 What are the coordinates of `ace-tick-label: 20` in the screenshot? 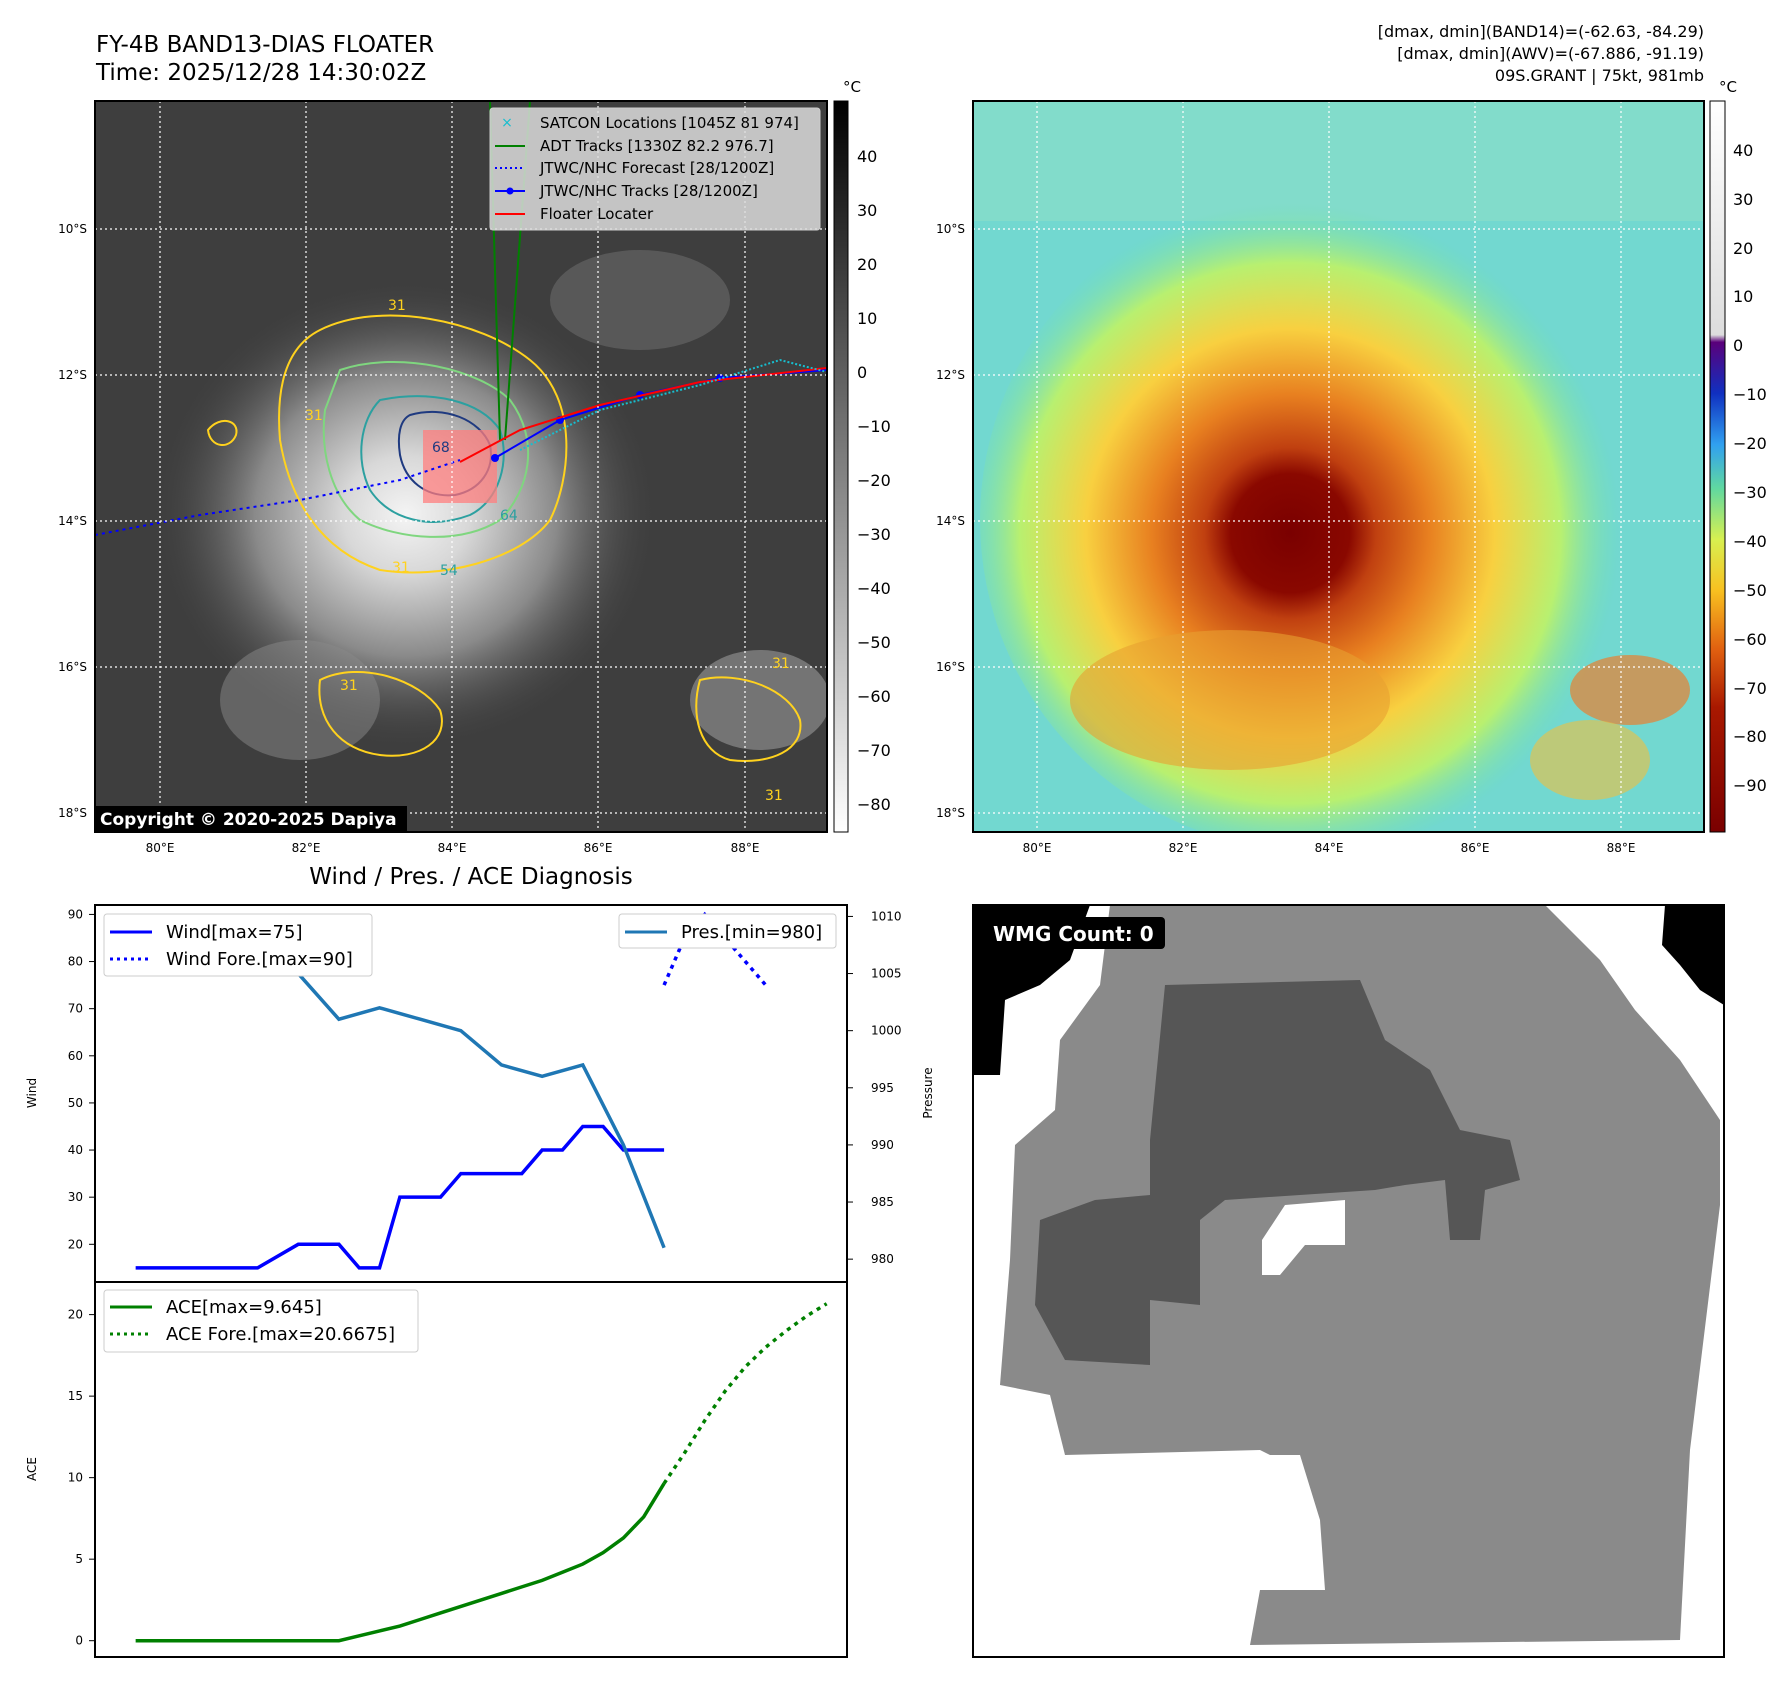 It's located at (75, 1315).